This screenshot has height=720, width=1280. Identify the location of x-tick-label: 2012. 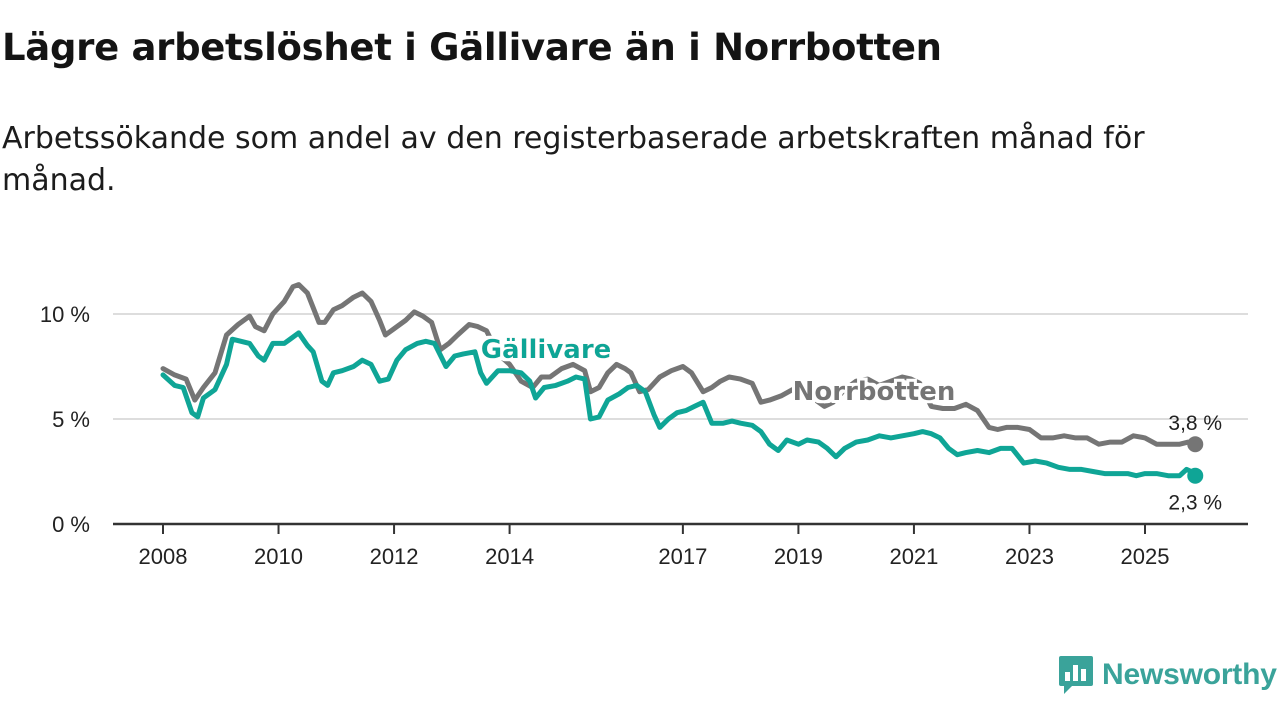
(394, 556).